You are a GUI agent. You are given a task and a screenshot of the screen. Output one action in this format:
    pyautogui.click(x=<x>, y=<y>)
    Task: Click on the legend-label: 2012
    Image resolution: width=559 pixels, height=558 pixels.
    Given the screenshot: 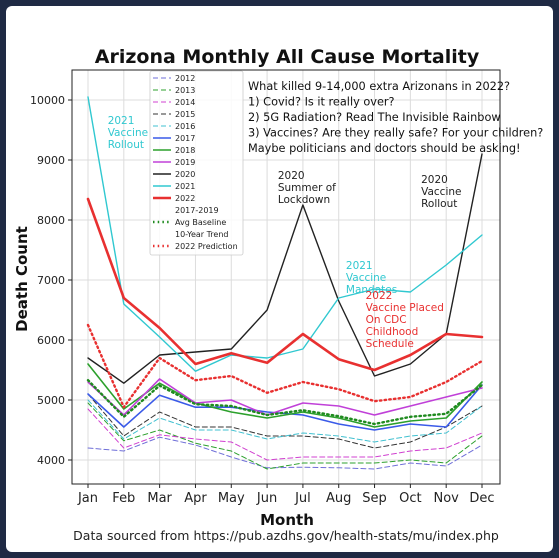 What is the action you would take?
    pyautogui.click(x=185, y=78)
    